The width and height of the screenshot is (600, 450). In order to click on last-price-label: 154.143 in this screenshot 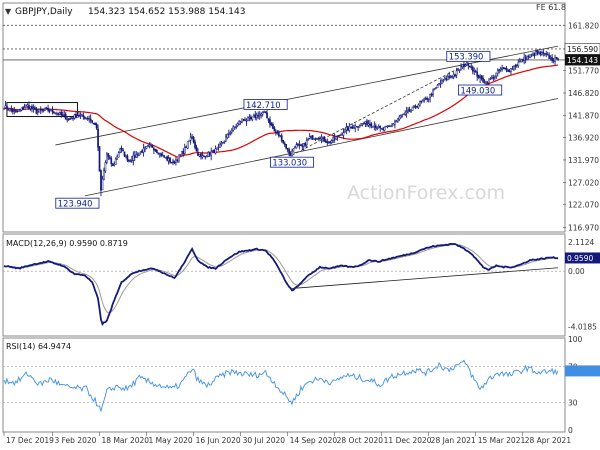, I will do `click(582, 60)`.